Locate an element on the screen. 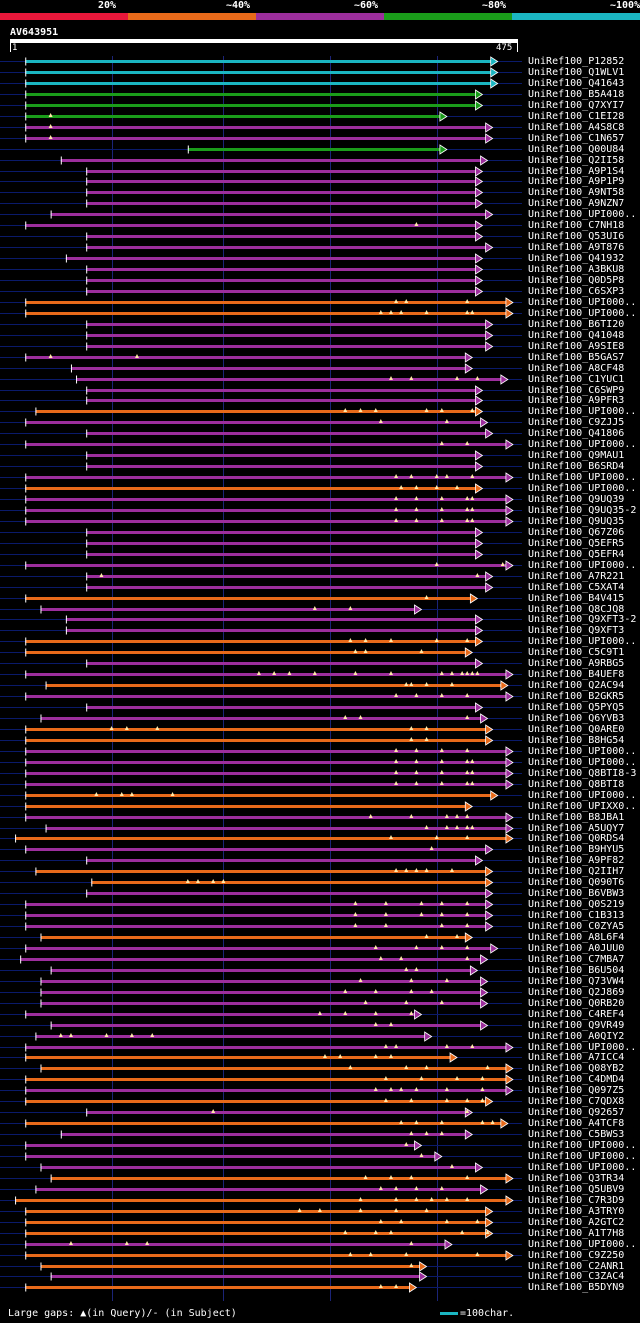 The height and width of the screenshot is (1323, 640). hit-row: UniRef100_C6SXP3 is located at coordinates (320, 291).